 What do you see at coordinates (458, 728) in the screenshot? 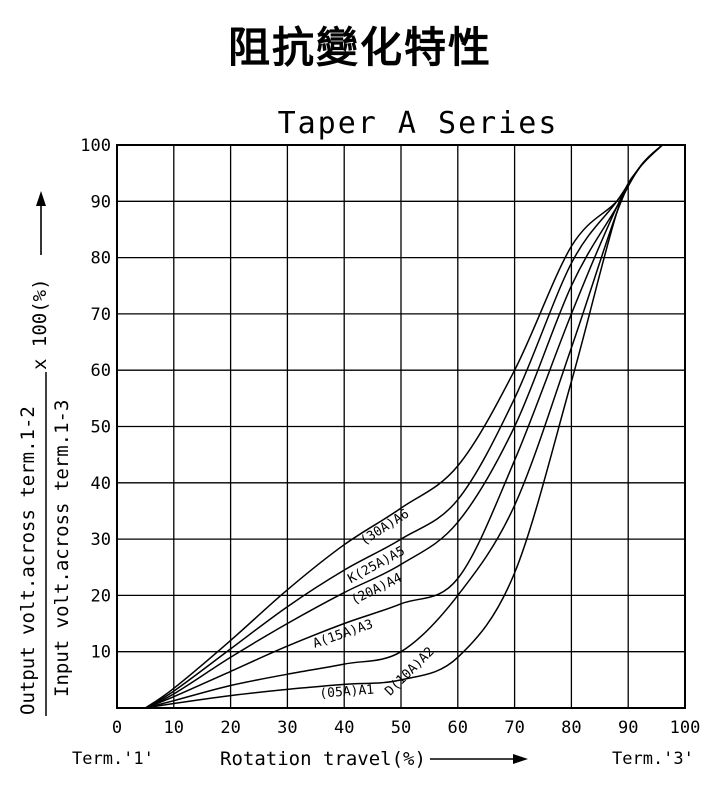
I see `x-tick-label: 60` at bounding box center [458, 728].